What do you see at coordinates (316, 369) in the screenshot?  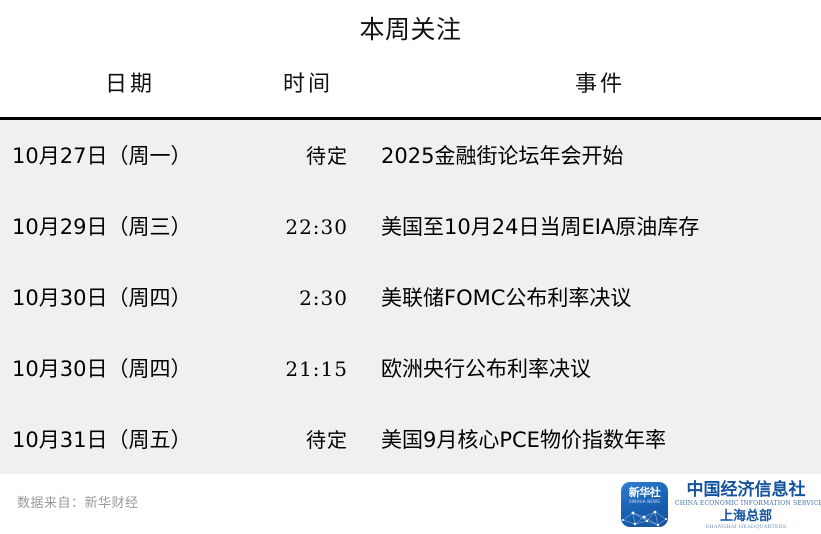 I see `cell-time: 21:15` at bounding box center [316, 369].